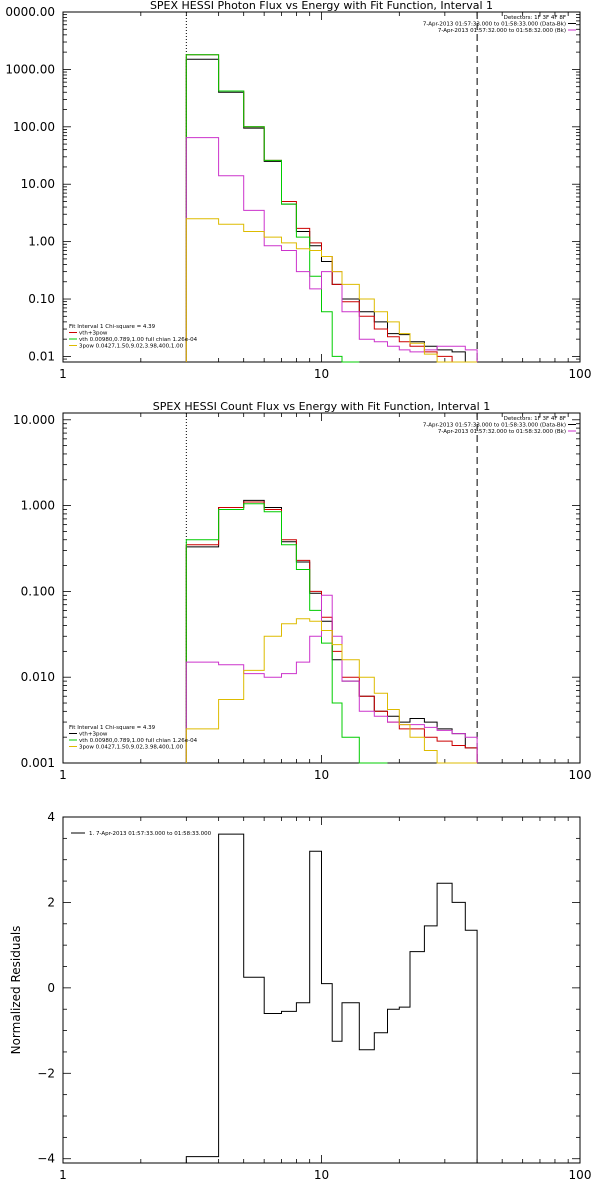 The height and width of the screenshot is (1200, 600). Describe the element at coordinates (30, 12) in the screenshot. I see `y-tick-label: 0000.00` at that location.